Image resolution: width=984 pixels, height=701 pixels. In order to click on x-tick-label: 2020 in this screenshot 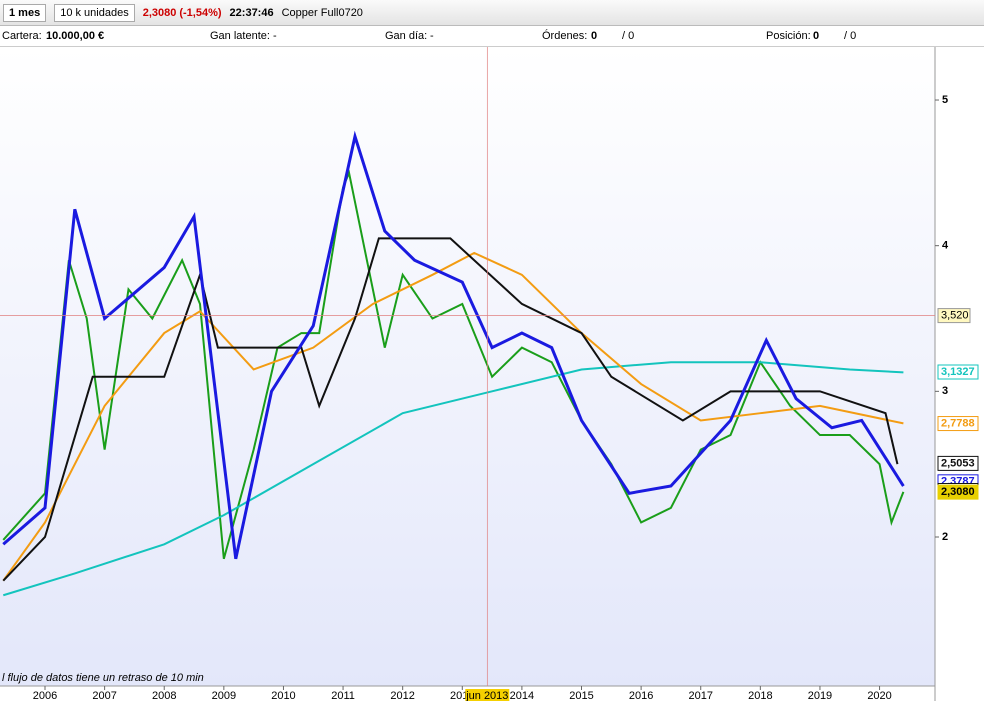, I will do `click(879, 695)`.